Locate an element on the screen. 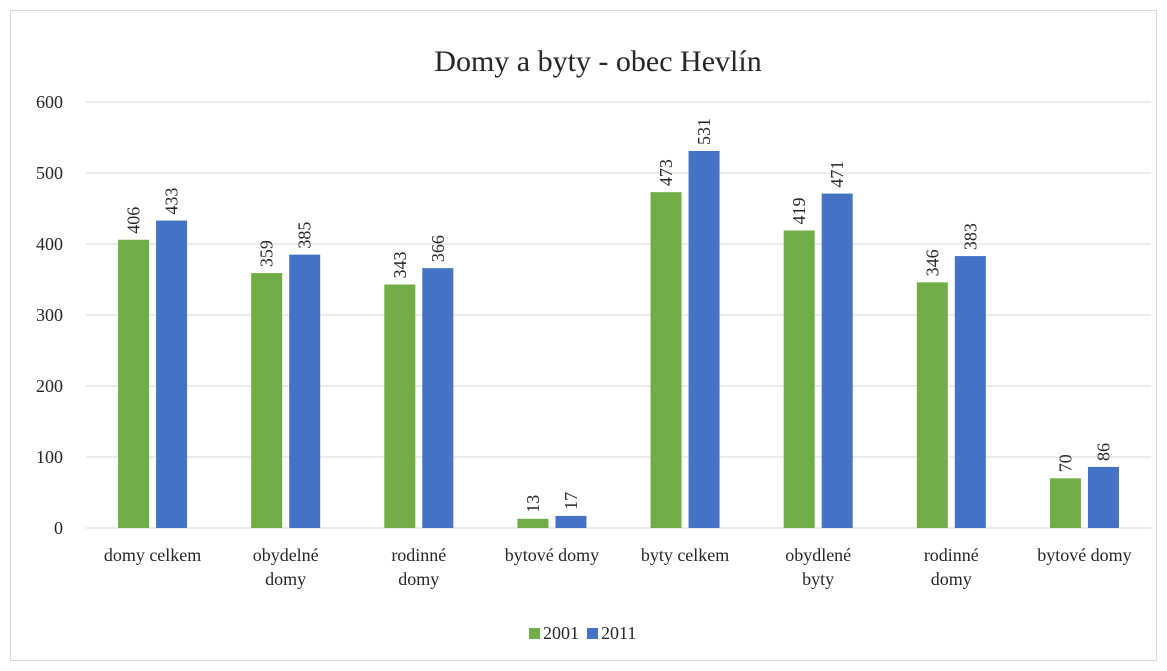  category-label: byty celkem is located at coordinates (685, 555).